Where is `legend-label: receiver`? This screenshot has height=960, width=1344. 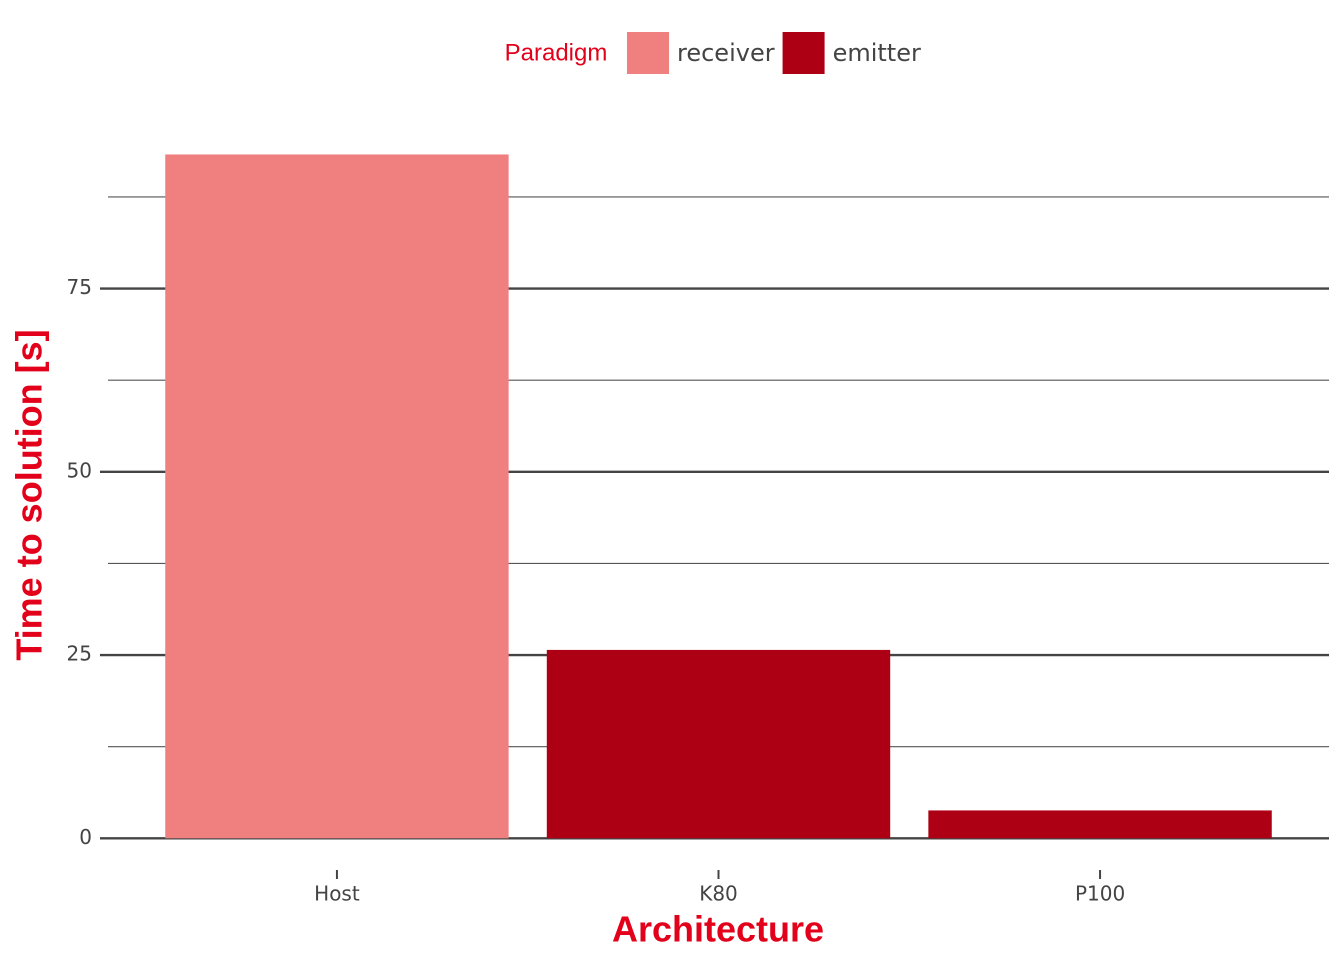
legend-label: receiver is located at coordinates (726, 53).